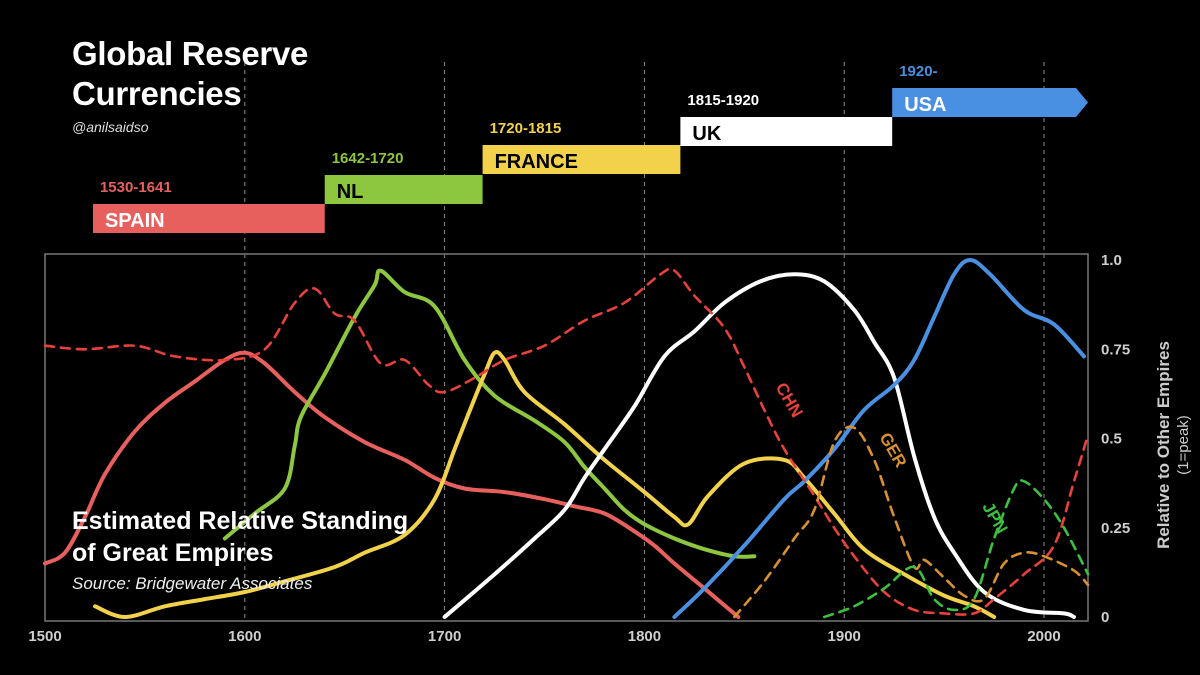  What do you see at coordinates (135, 221) in the screenshot?
I see `period-label-spain: SPAIN` at bounding box center [135, 221].